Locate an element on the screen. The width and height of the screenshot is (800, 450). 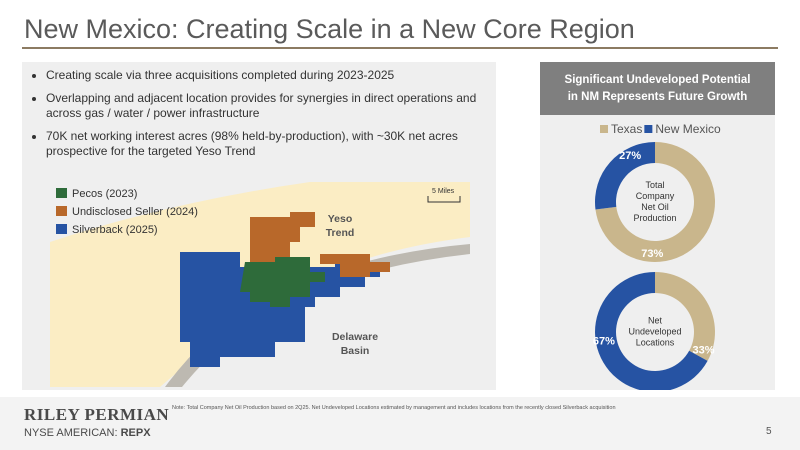
scale-label: 5 Miles is located at coordinates (443, 191).